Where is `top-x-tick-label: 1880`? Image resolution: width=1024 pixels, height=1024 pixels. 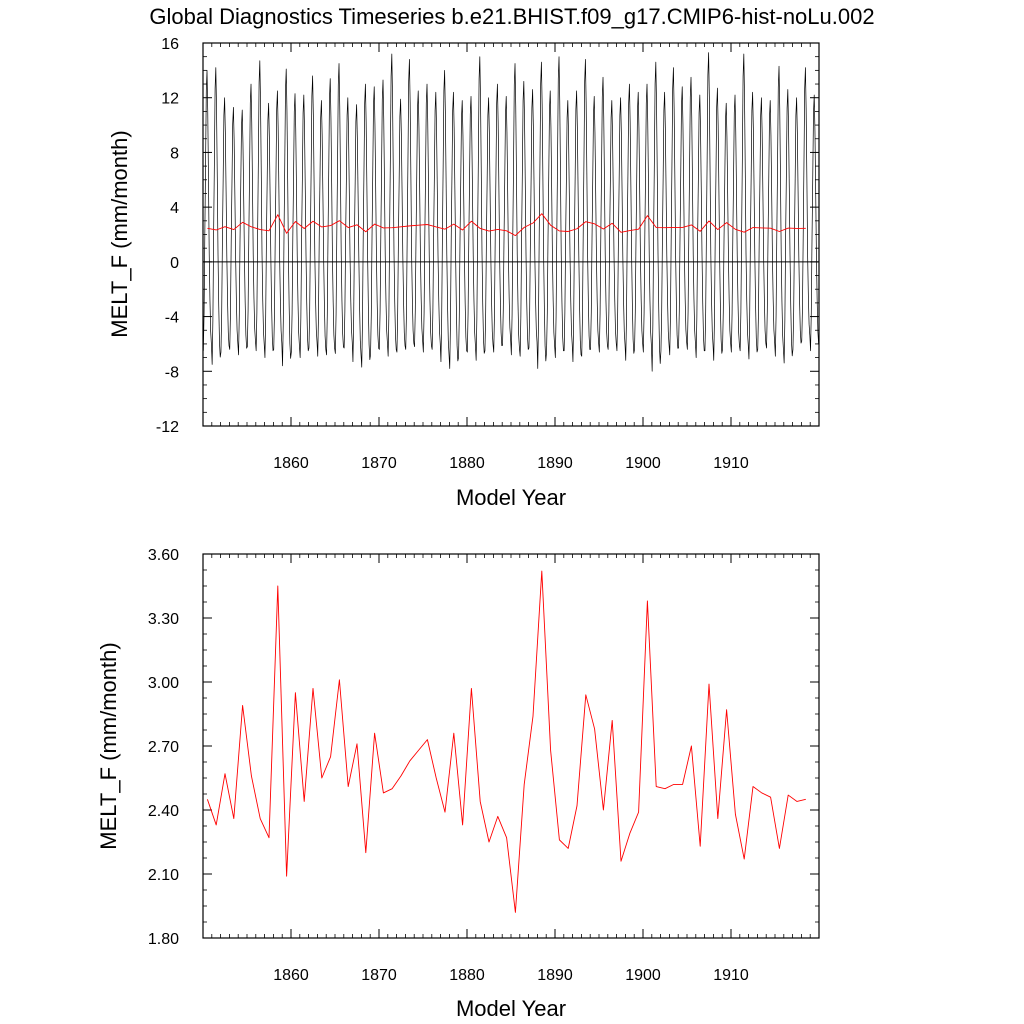 top-x-tick-label: 1880 is located at coordinates (467, 463).